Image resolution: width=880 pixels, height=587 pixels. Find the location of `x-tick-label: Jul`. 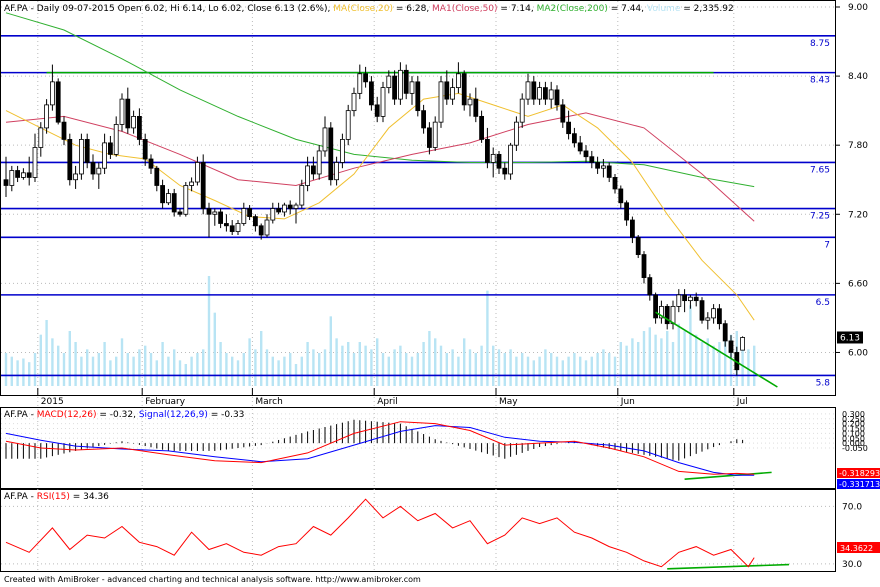

x-tick-label: Jul is located at coordinates (742, 402).